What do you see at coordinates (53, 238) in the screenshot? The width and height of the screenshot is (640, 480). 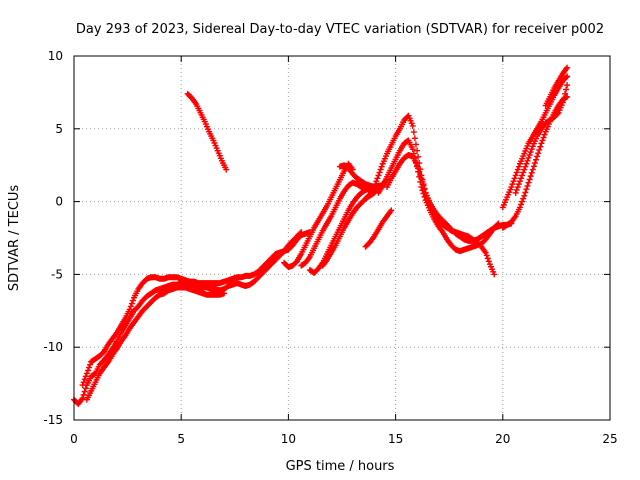 I see `y-tick-labels: -15 -10 -5 0 5 10` at bounding box center [53, 238].